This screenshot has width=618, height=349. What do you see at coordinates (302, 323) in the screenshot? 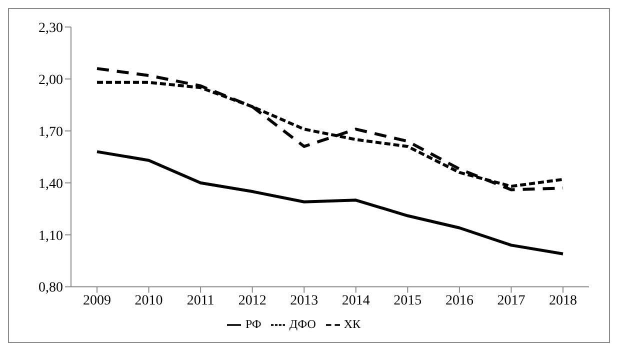
I see `legend-label: ДФО` at bounding box center [302, 323].